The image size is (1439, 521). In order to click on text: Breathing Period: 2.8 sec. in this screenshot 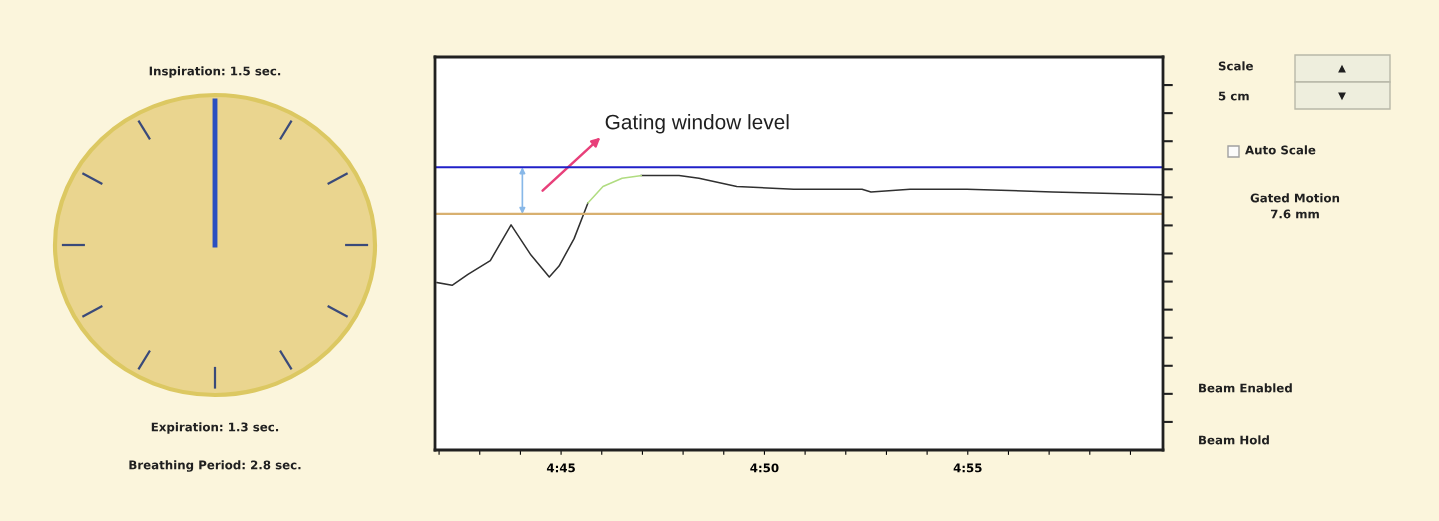, I will do `click(215, 466)`.